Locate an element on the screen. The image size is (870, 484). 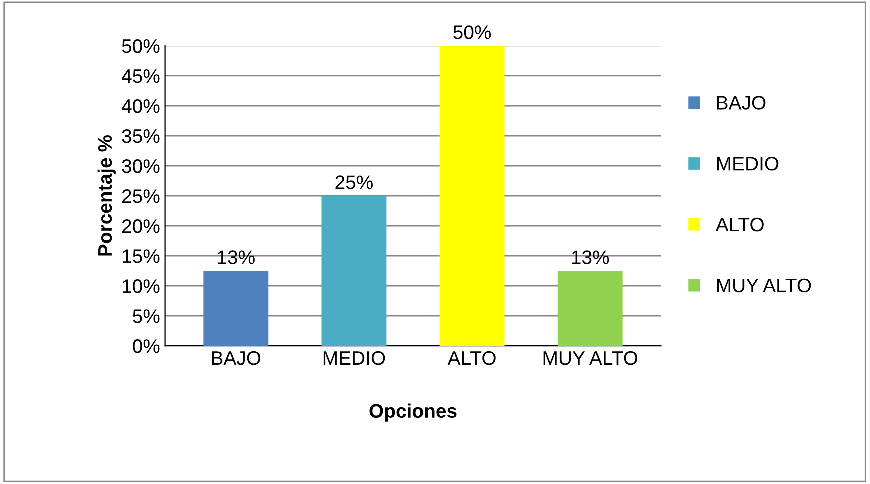
legend-label: BAJO is located at coordinates (741, 103).